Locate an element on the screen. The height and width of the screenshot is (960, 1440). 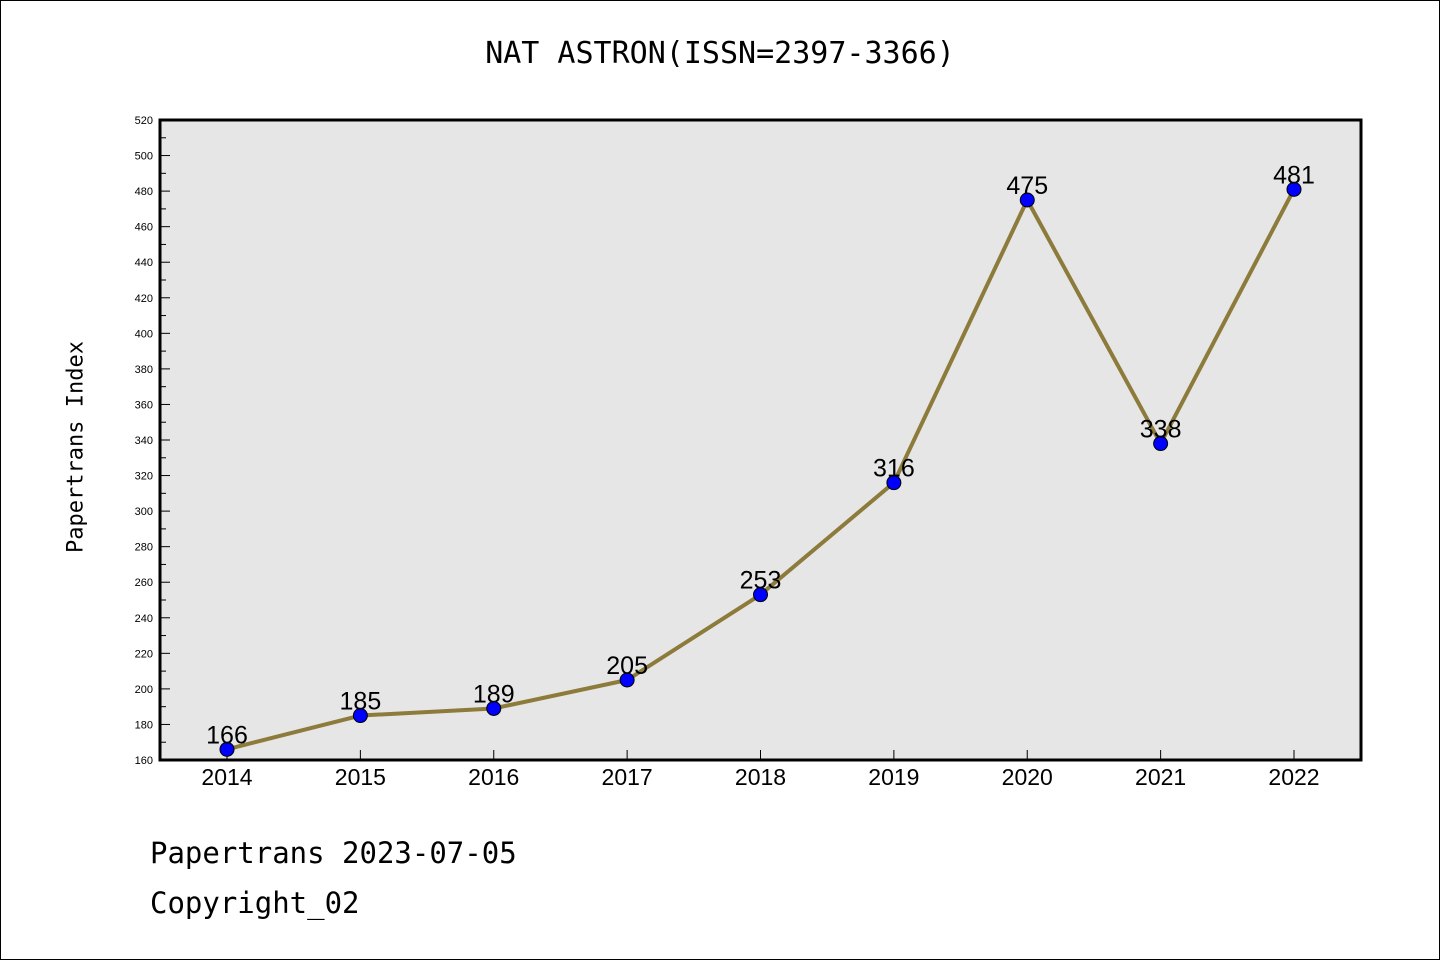
data-label: 185 is located at coordinates (361, 702).